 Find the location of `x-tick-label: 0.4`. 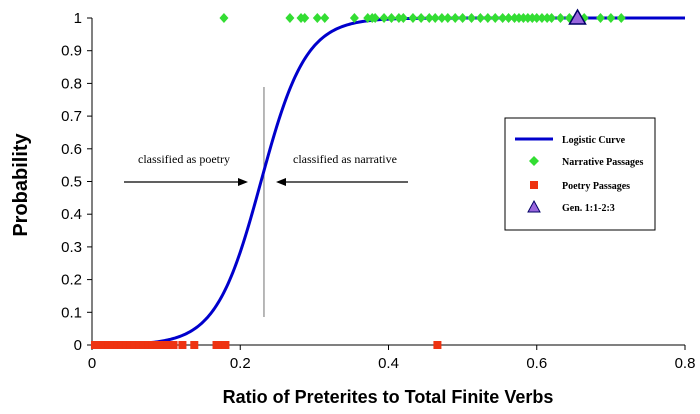

x-tick-label: 0.4 is located at coordinates (388, 363).